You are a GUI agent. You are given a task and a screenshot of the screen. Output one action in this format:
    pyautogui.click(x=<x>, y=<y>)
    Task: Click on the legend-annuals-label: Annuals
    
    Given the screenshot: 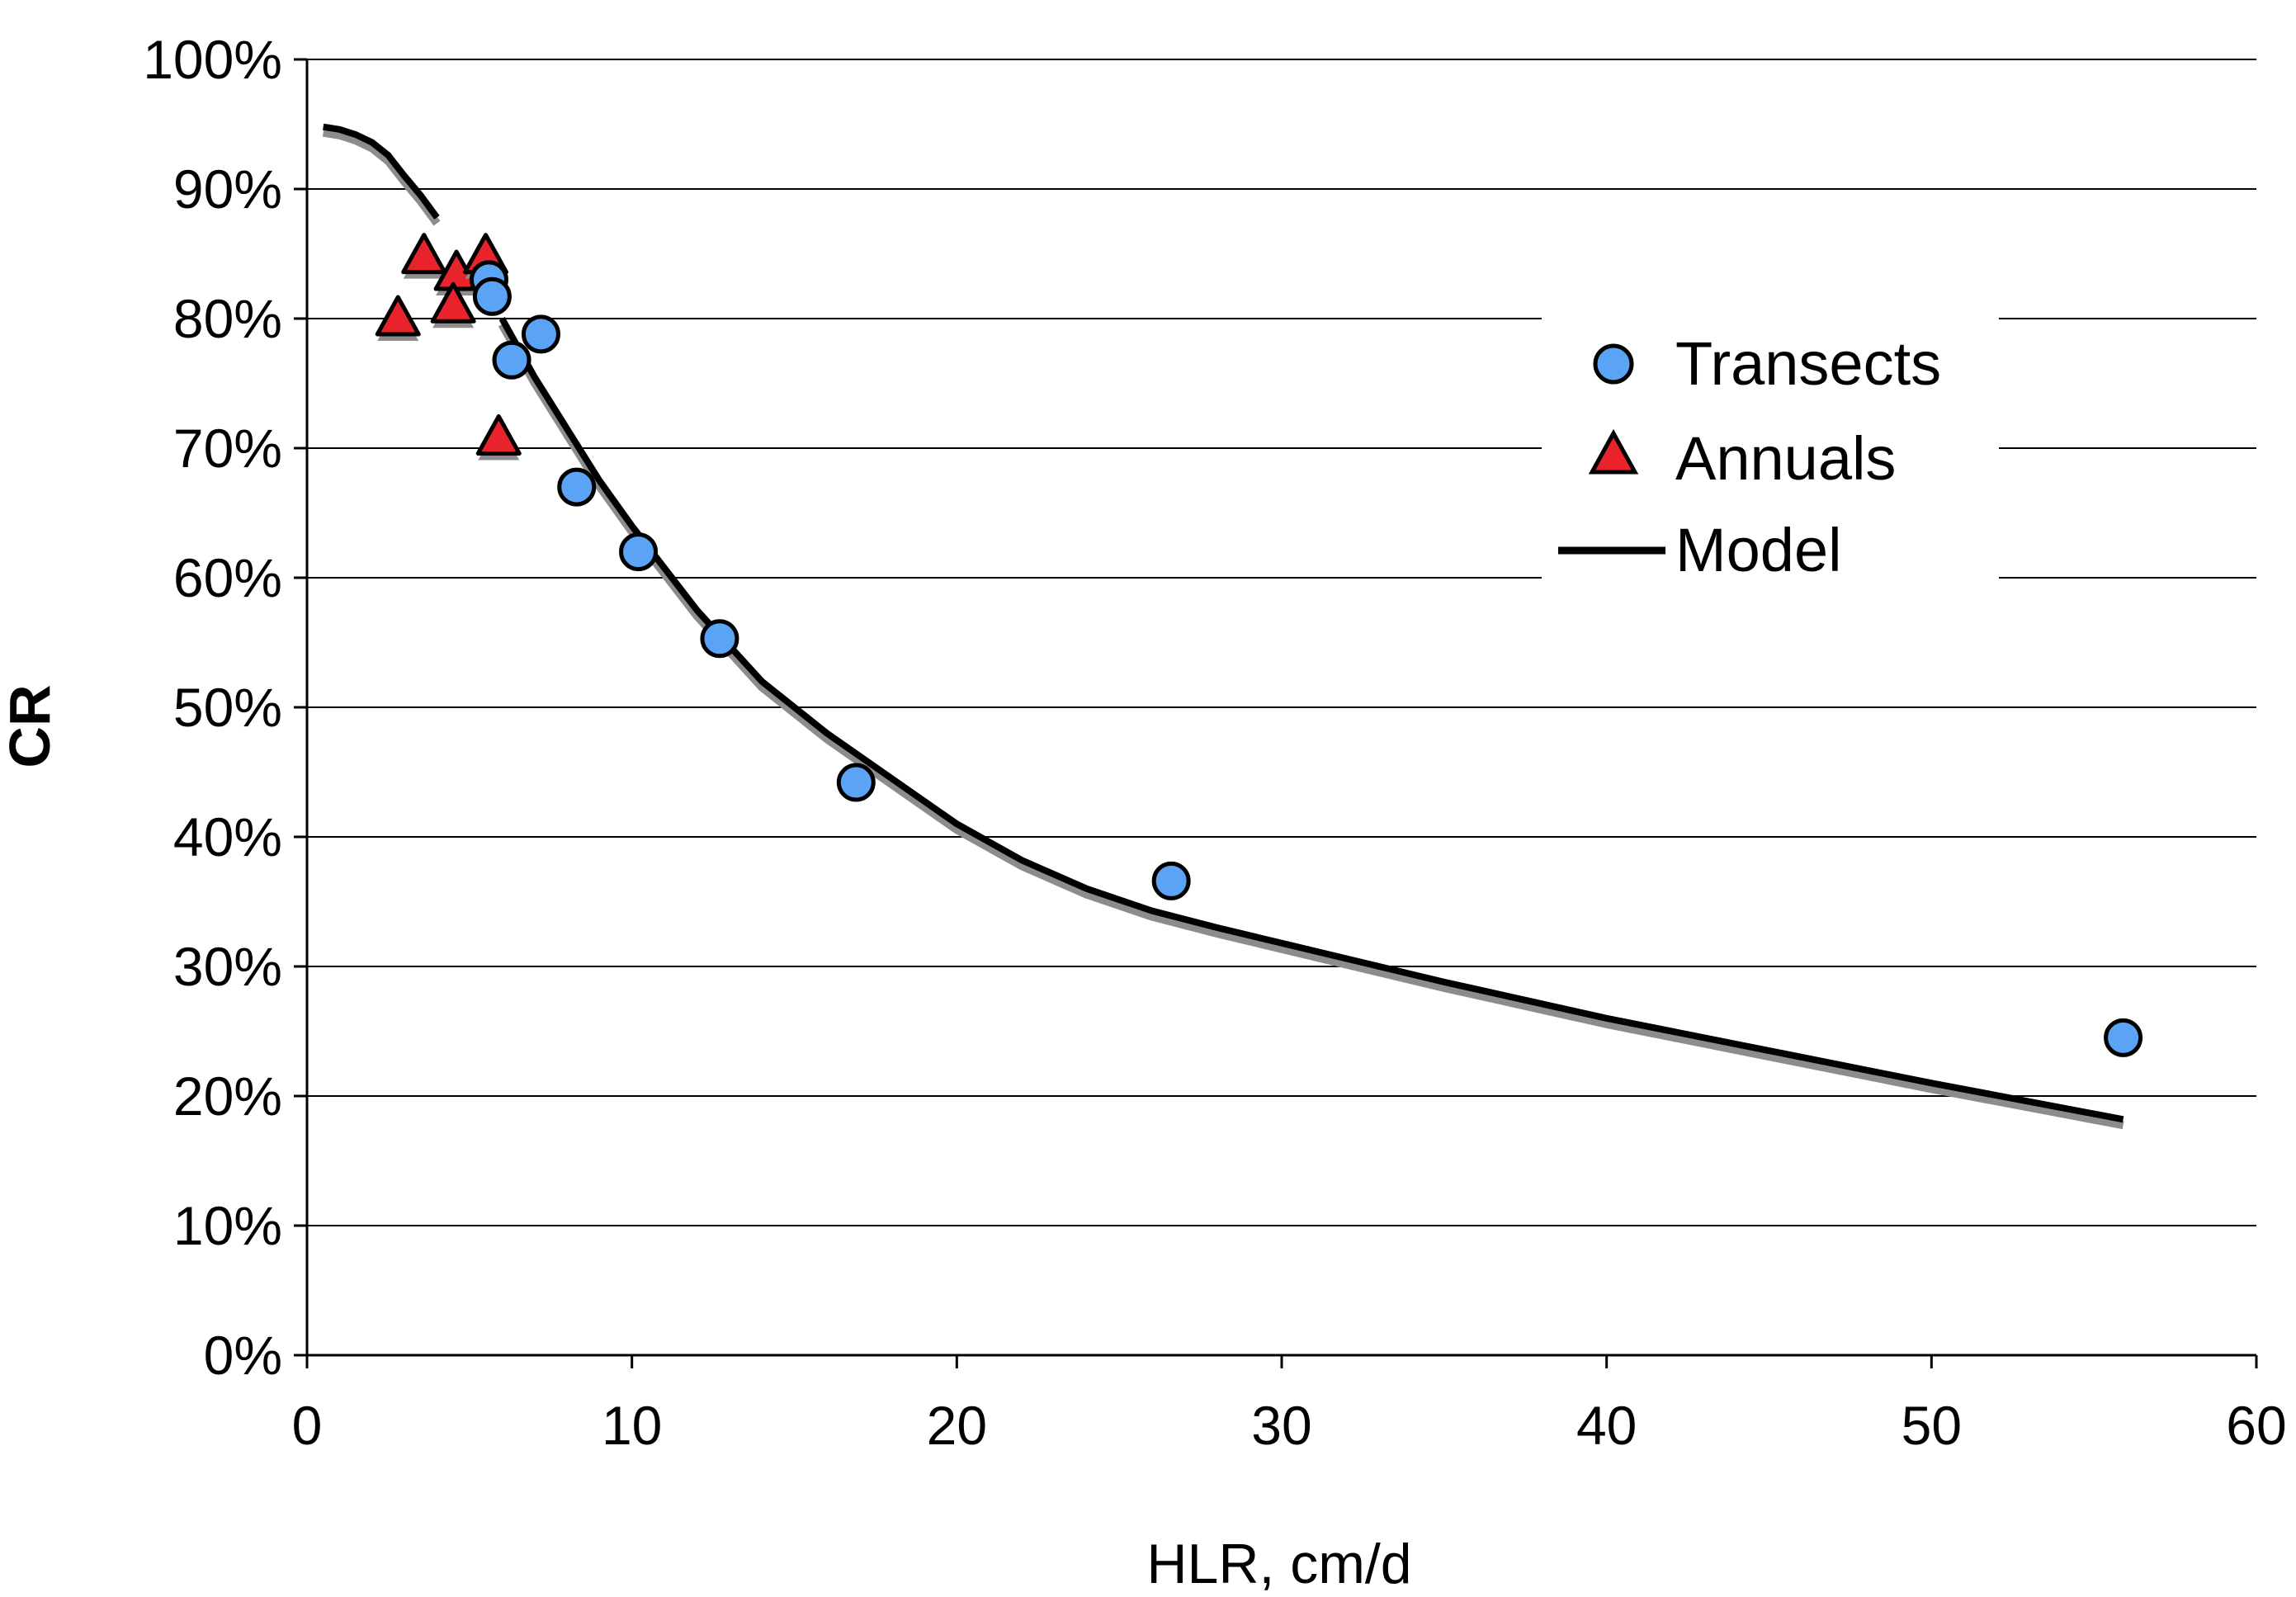 What is the action you would take?
    pyautogui.click(x=1786, y=458)
    